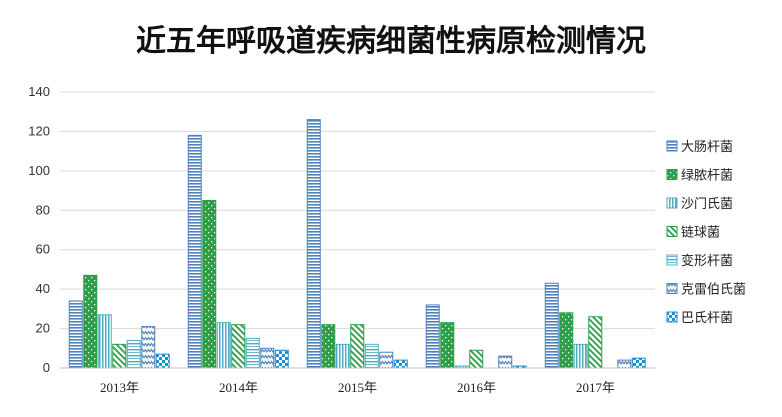 The width and height of the screenshot is (782, 417). Describe the element at coordinates (707, 204) in the screenshot. I see `legend-label: 沙门氏菌` at that location.